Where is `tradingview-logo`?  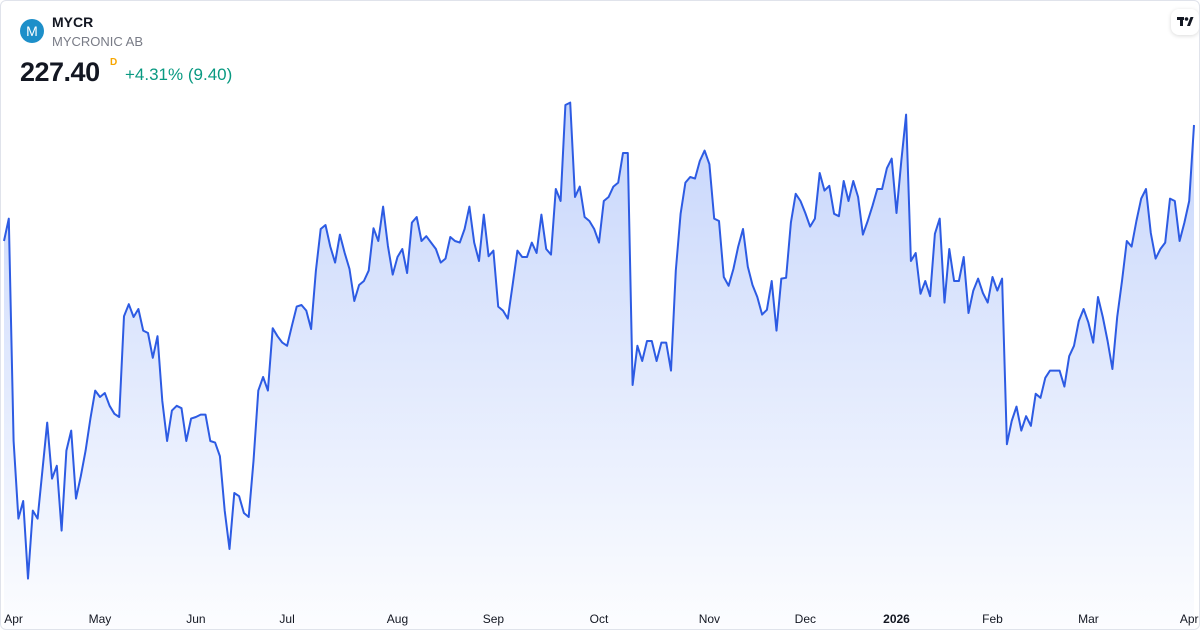
tradingview-logo is located at coordinates (1185, 22).